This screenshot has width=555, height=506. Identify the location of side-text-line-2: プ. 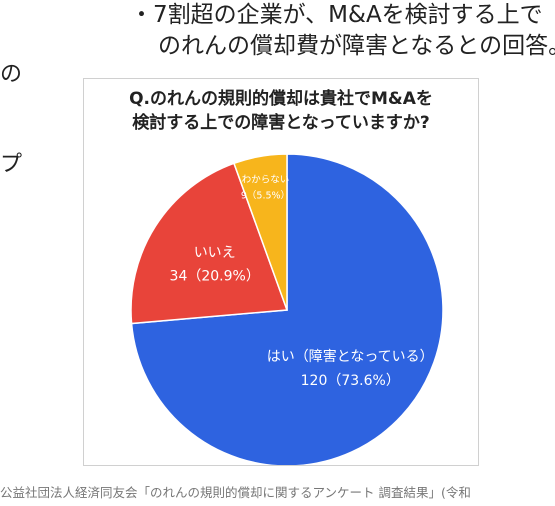
(11, 164).